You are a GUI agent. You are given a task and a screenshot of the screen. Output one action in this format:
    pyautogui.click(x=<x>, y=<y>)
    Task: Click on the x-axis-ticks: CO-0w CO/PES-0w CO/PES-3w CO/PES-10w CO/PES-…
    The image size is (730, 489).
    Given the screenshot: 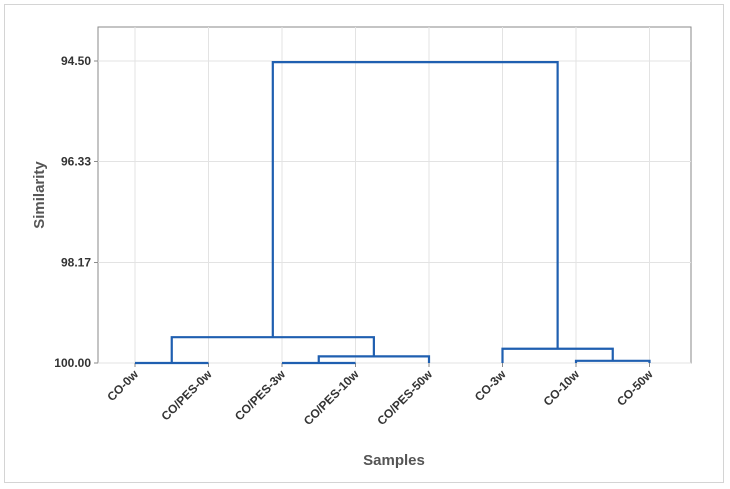 What is the action you would take?
    pyautogui.click(x=380, y=395)
    